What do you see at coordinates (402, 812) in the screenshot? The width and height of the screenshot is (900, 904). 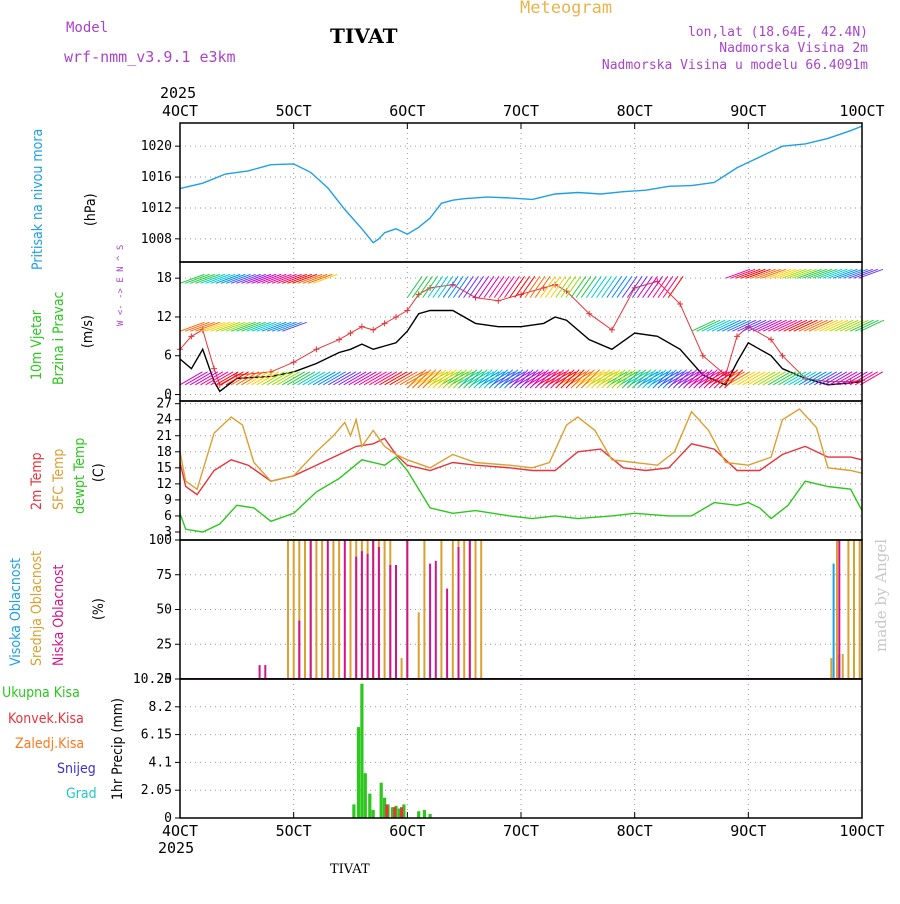 I see `bar-konvek-kisa` at bounding box center [402, 812].